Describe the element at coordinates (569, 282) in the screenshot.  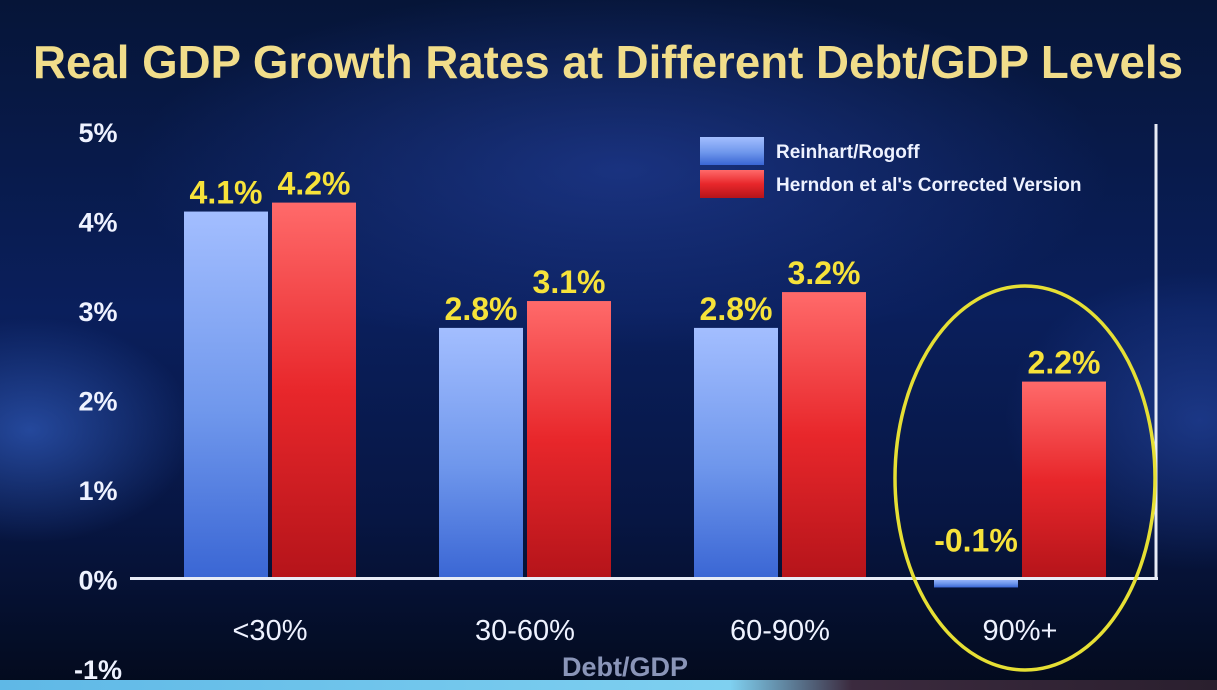
I see `bar-value-label: 3.1%` at that location.